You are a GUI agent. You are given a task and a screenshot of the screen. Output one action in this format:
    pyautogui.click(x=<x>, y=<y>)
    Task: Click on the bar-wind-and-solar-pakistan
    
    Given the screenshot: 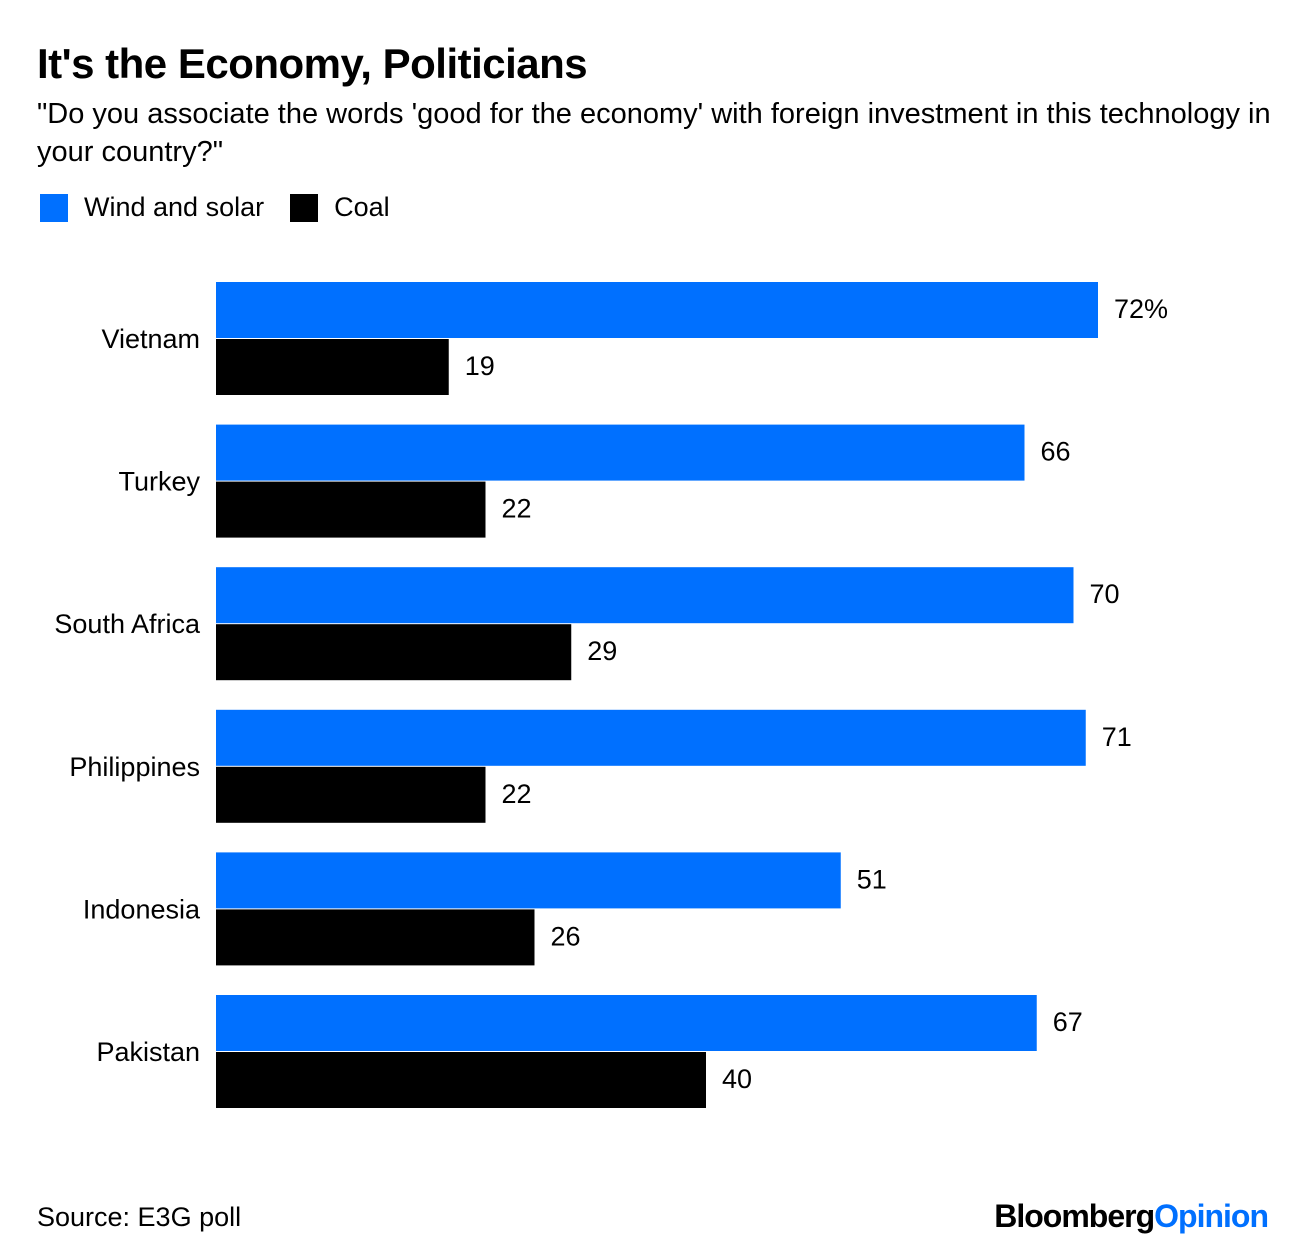 What is the action you would take?
    pyautogui.click(x=626, y=1023)
    